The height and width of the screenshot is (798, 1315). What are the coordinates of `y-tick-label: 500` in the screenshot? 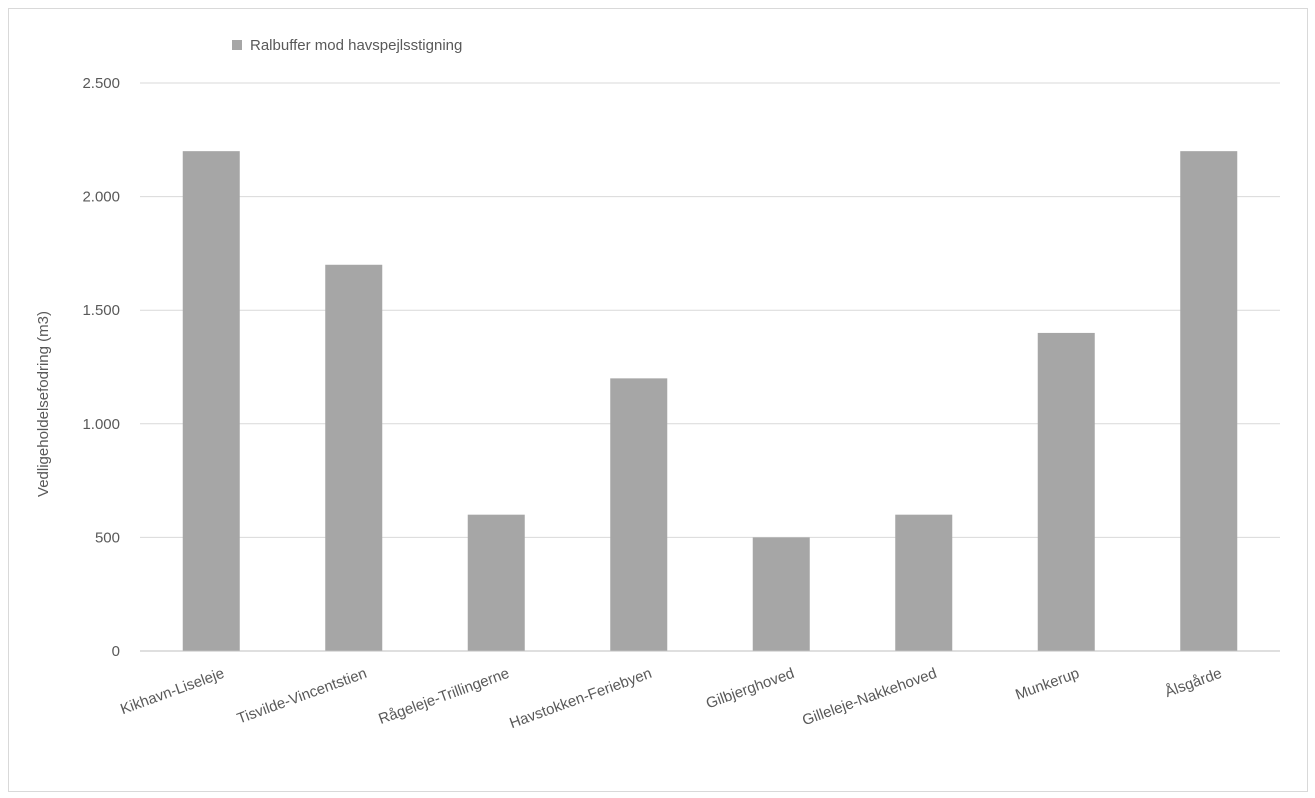 It's located at (107, 537).